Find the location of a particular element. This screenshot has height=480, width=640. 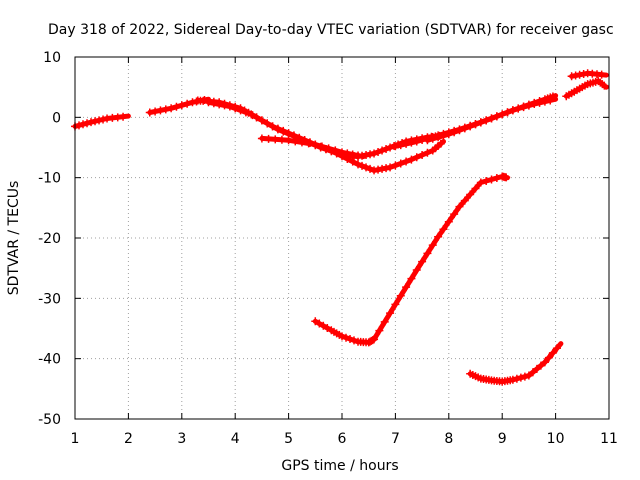

y-tick-label: 0 is located at coordinates (56, 118).